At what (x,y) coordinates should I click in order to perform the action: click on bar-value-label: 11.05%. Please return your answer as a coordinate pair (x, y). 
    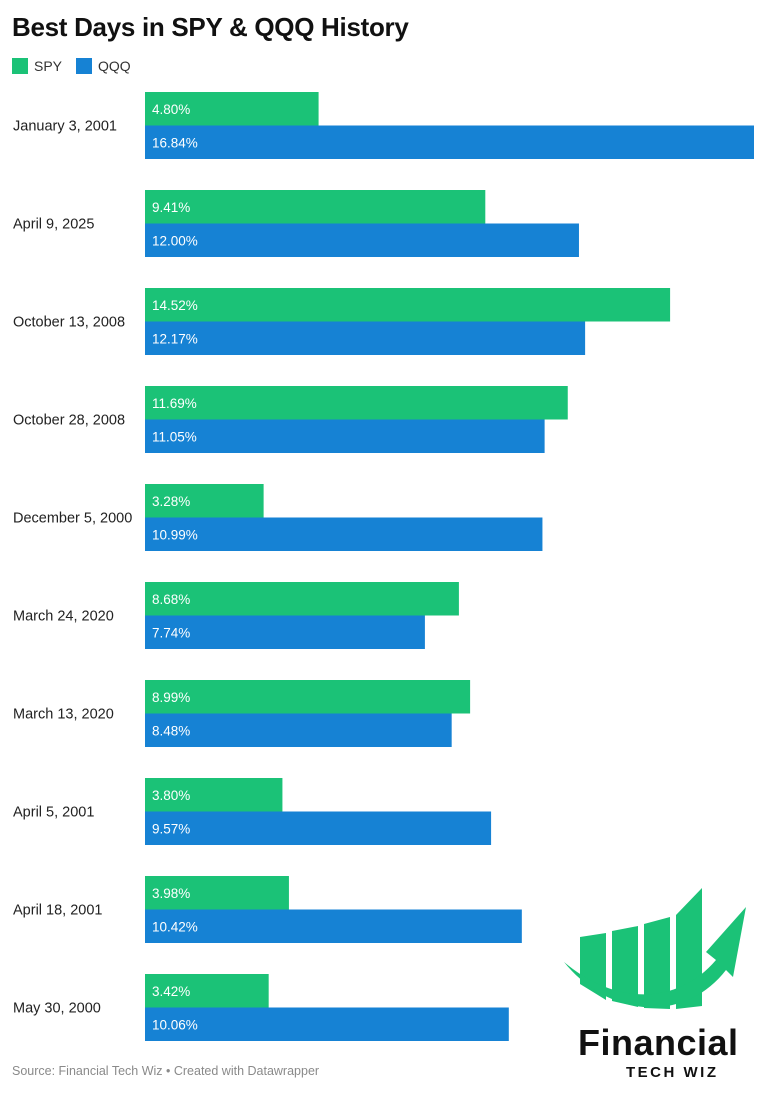
    Looking at the image, I should click on (174, 436).